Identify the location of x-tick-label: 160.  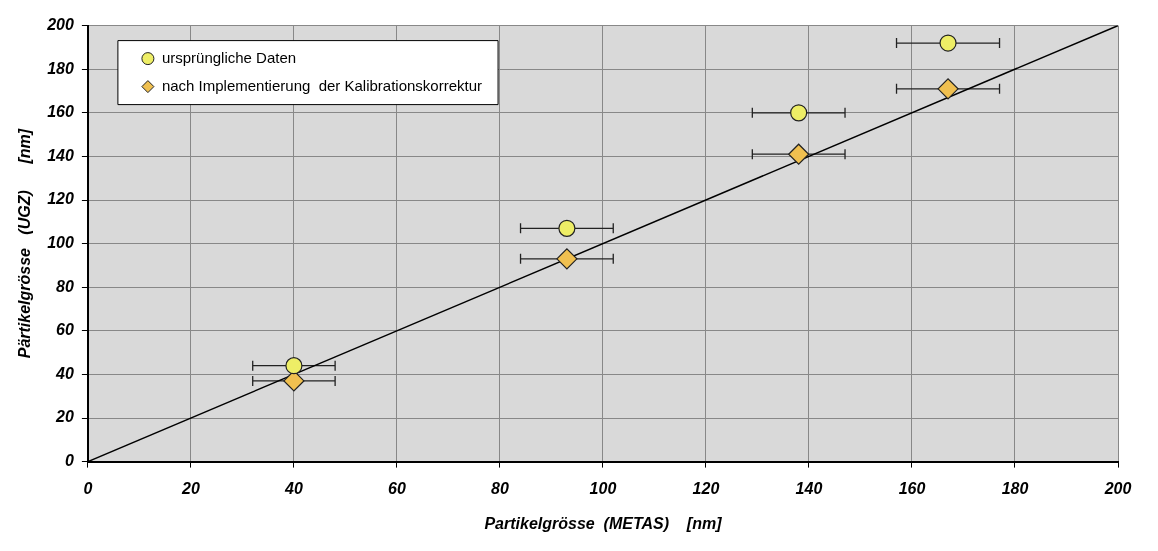
(912, 488).